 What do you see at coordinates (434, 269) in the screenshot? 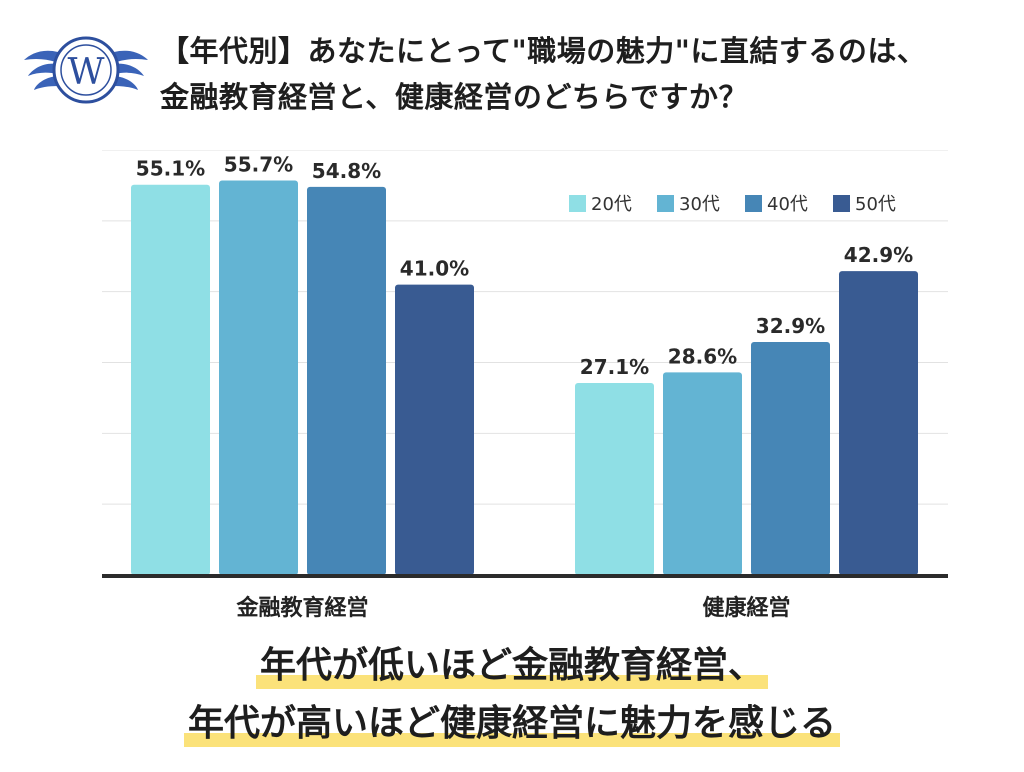
I see `data-label: 41.0%` at bounding box center [434, 269].